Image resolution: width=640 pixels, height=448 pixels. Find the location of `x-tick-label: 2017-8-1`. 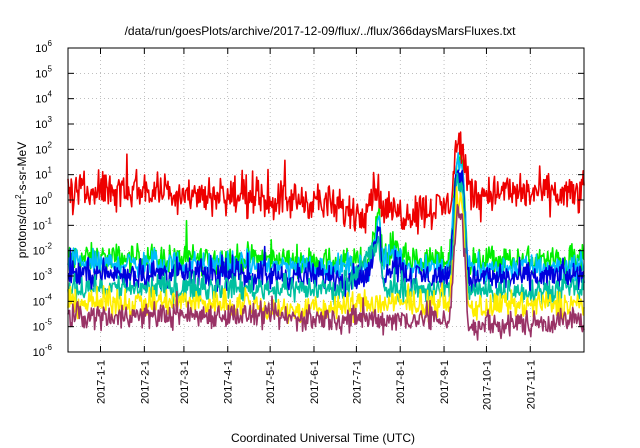

x-tick-label: 2017-8-1 is located at coordinates (401, 382).